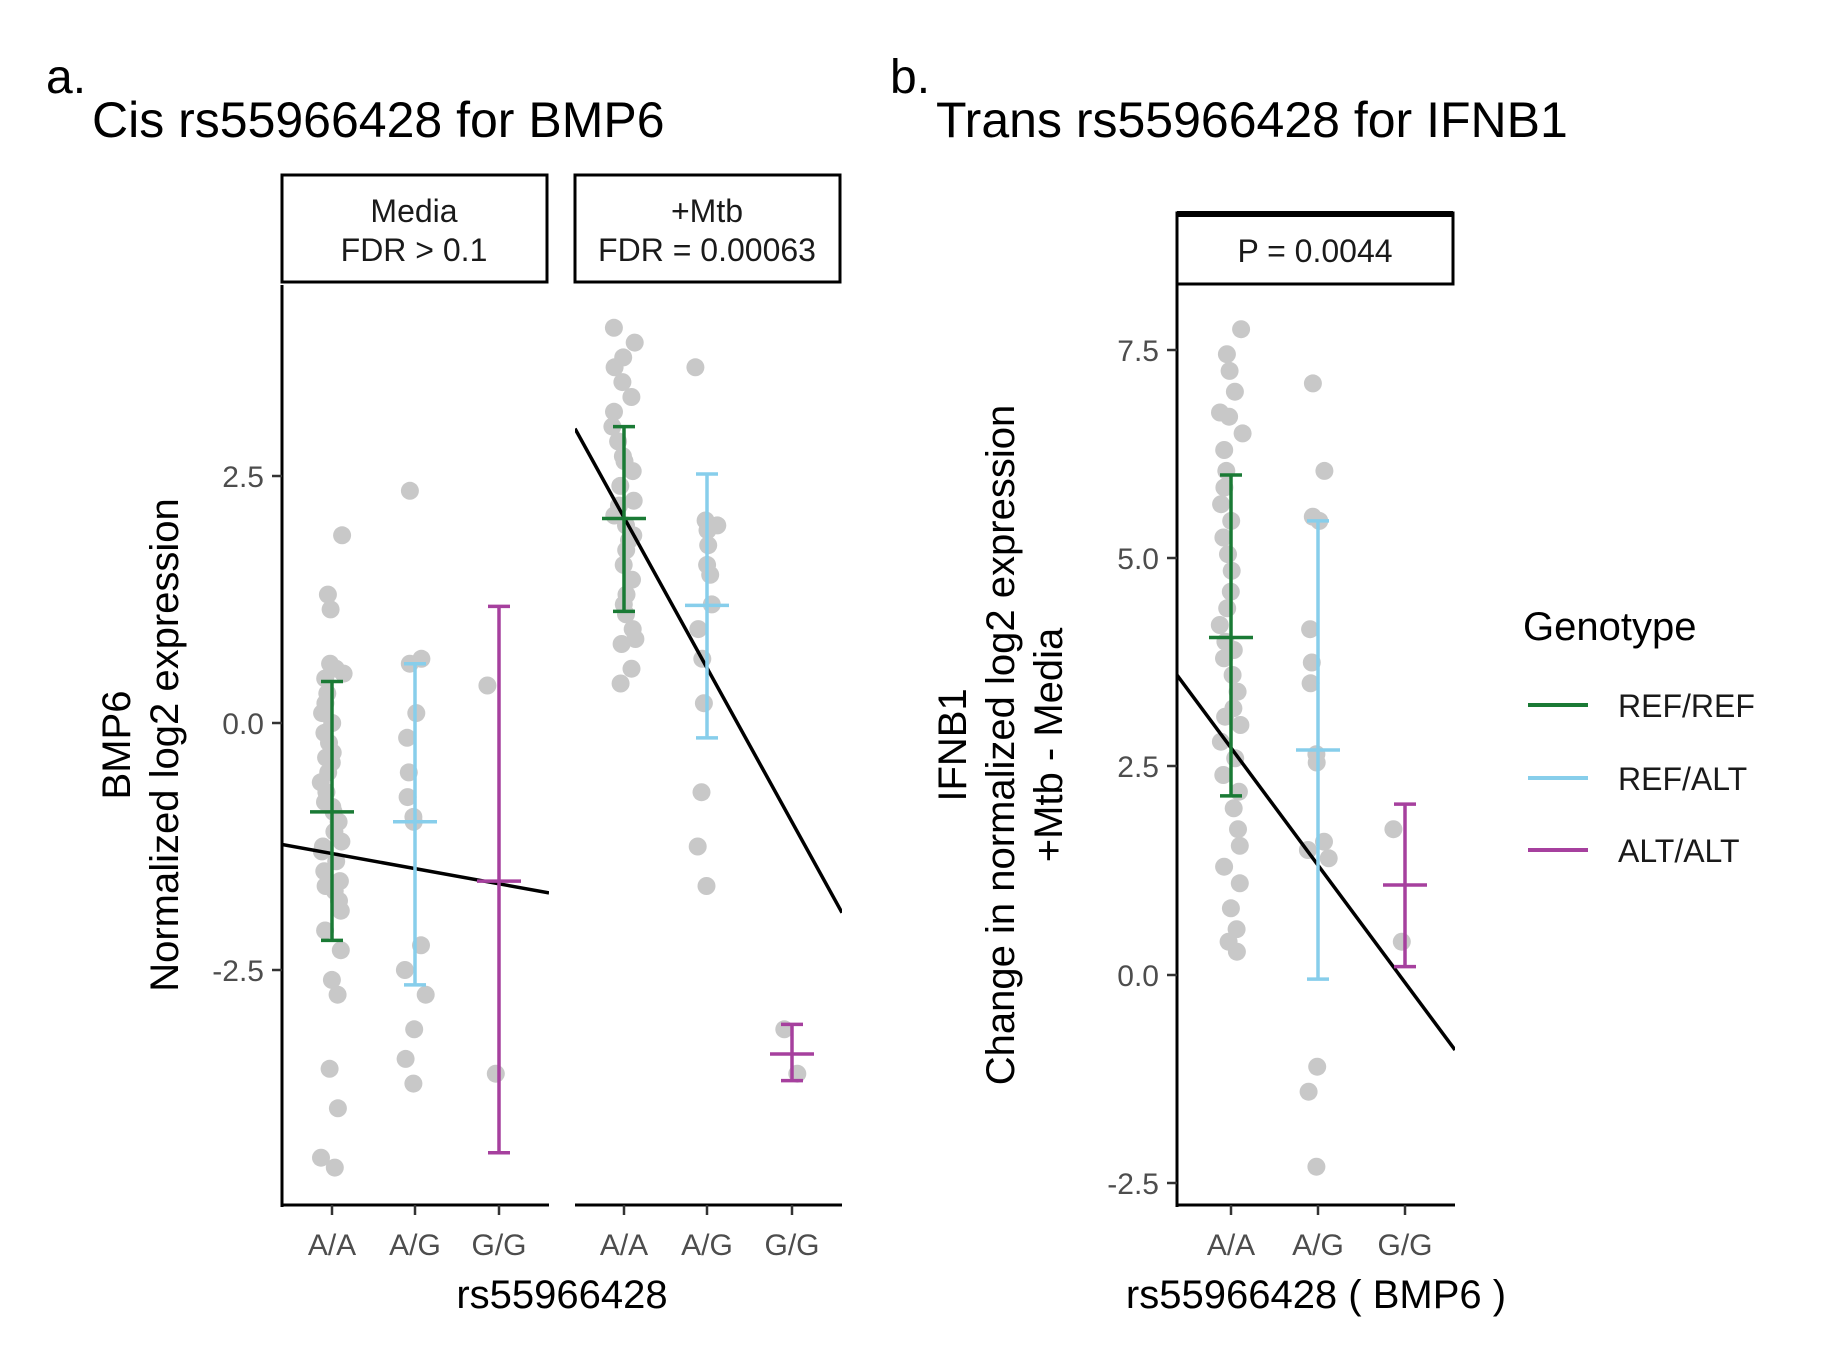 This screenshot has width=1830, height=1350. I want to click on panel-a-ytick-label: 2.5, so click(243, 477).